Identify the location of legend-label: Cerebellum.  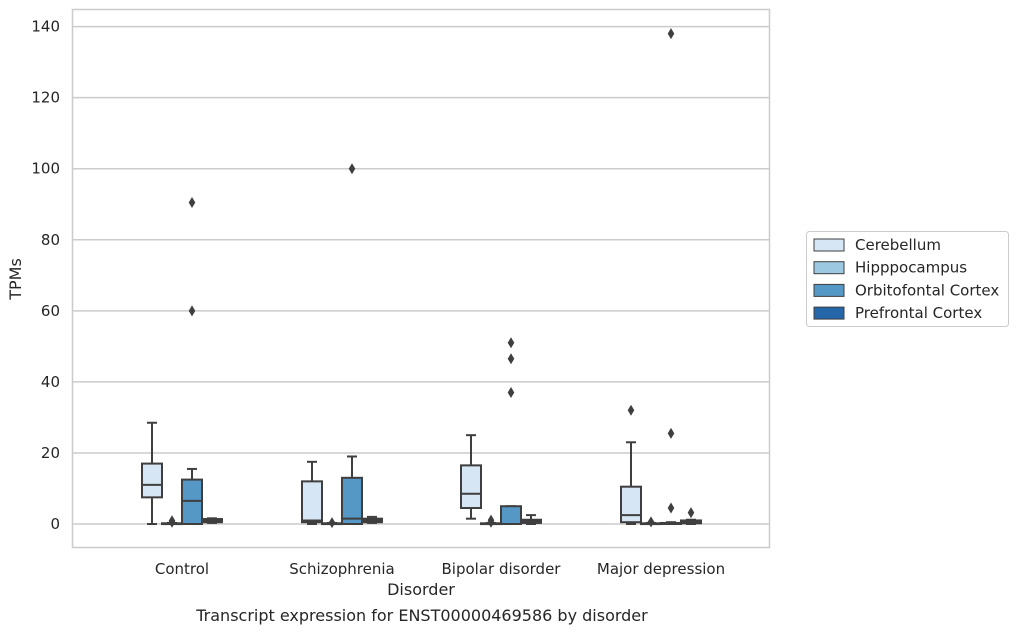
(898, 245).